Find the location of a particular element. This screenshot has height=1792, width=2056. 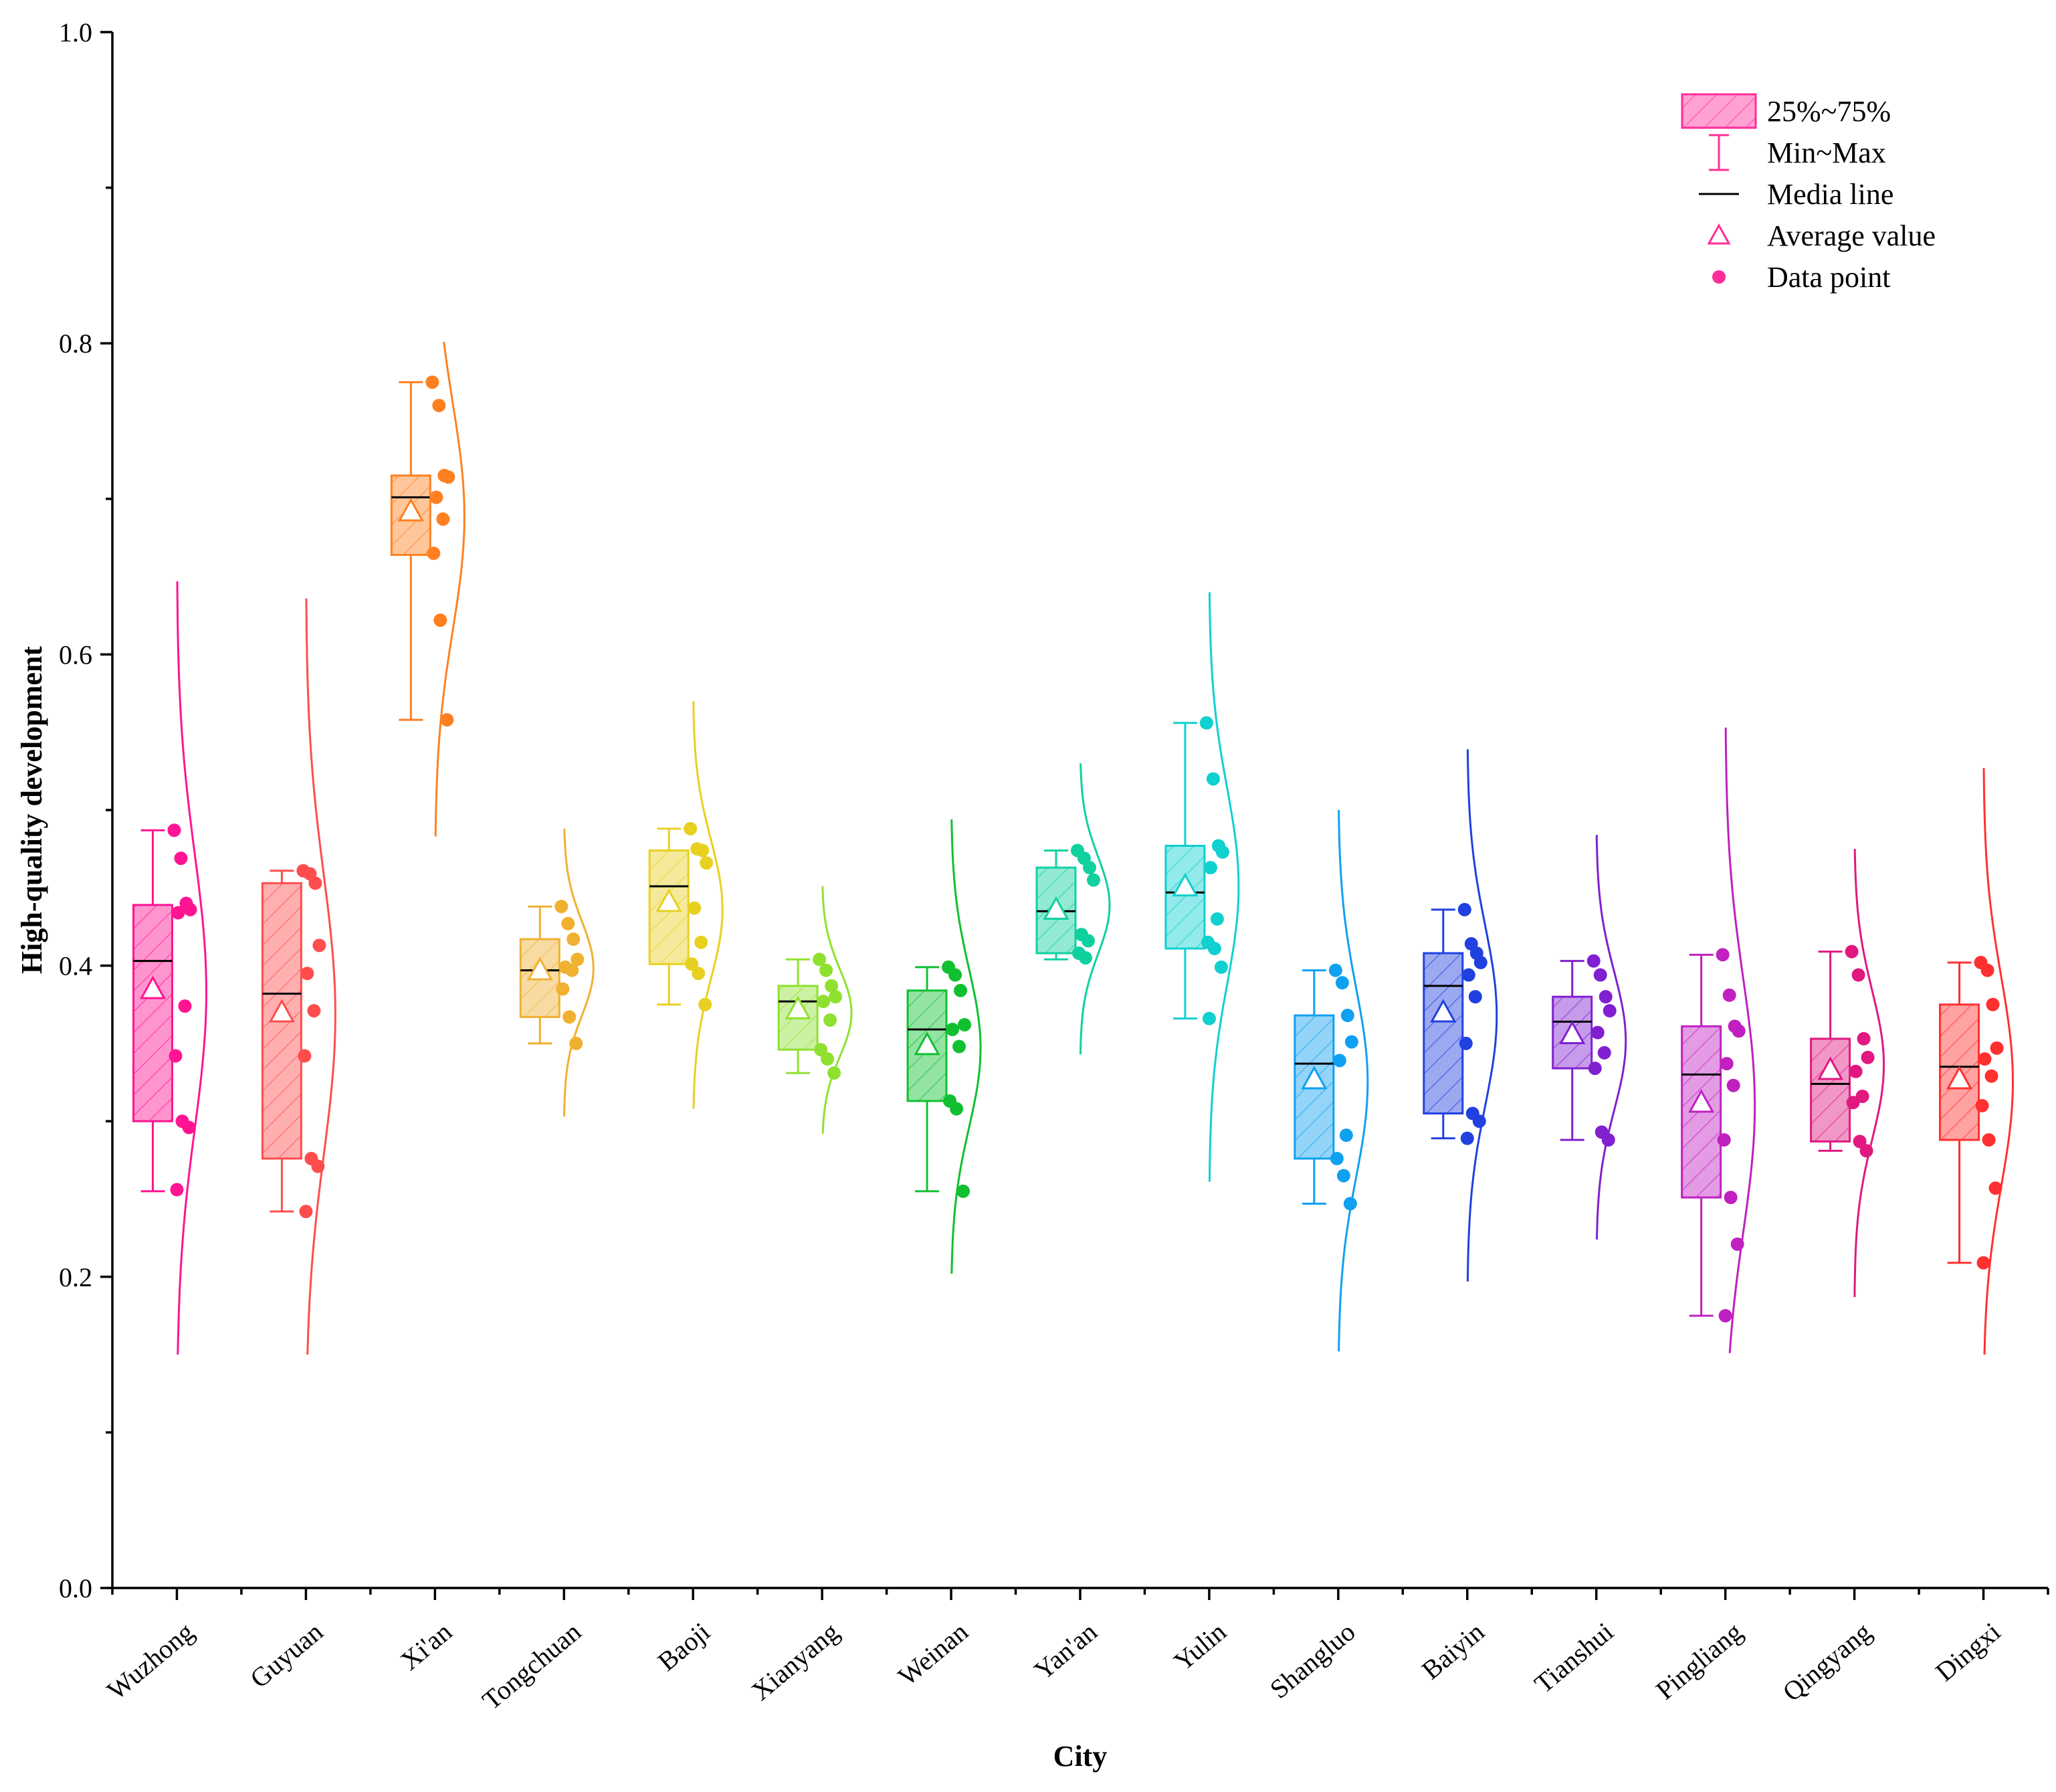

x-tick-label: Shangluo is located at coordinates (1312, 1660).